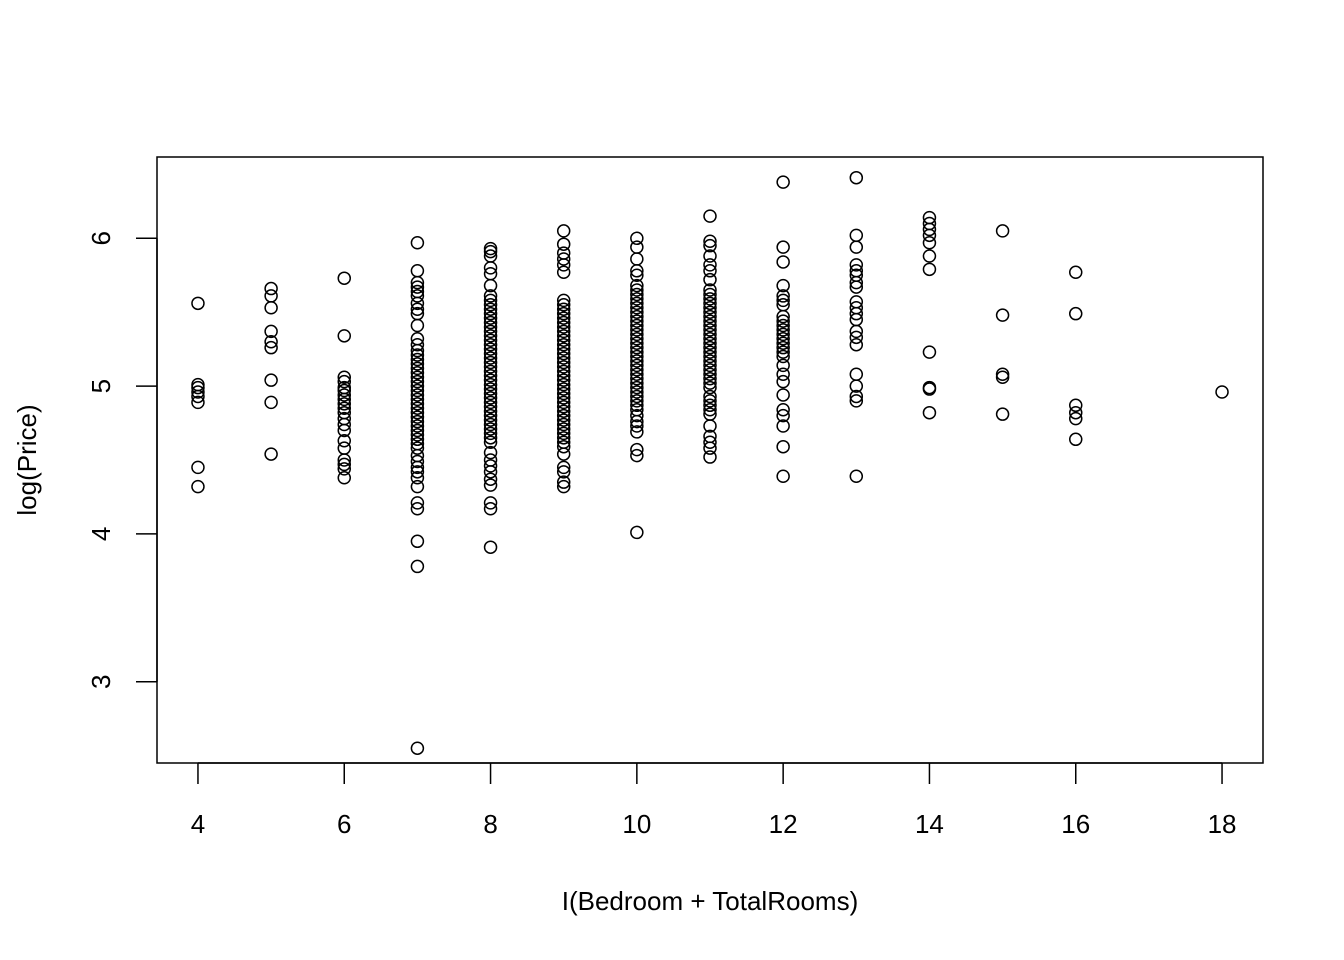 The width and height of the screenshot is (1344, 960). What do you see at coordinates (1222, 824) in the screenshot?
I see `x-tick-label: 18` at bounding box center [1222, 824].